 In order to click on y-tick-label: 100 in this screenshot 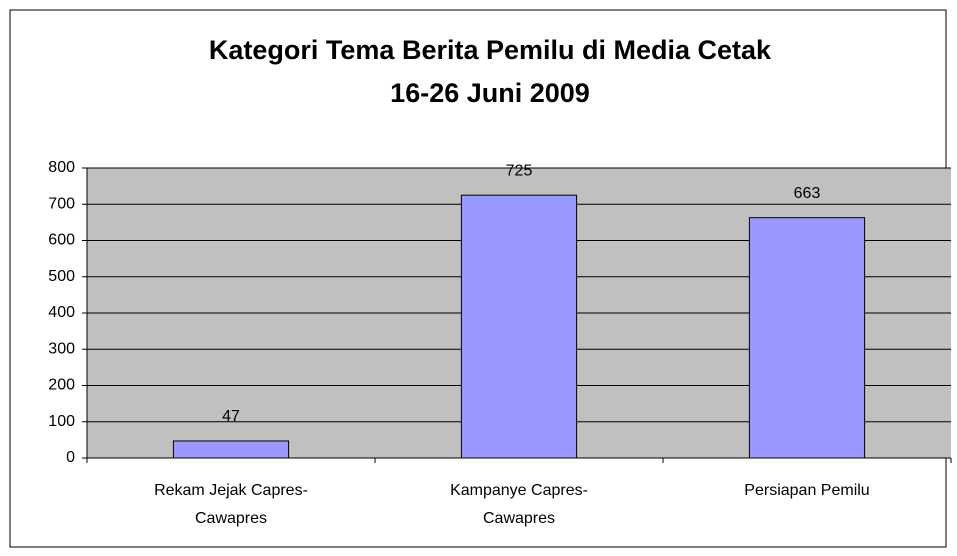, I will do `click(61, 421)`.